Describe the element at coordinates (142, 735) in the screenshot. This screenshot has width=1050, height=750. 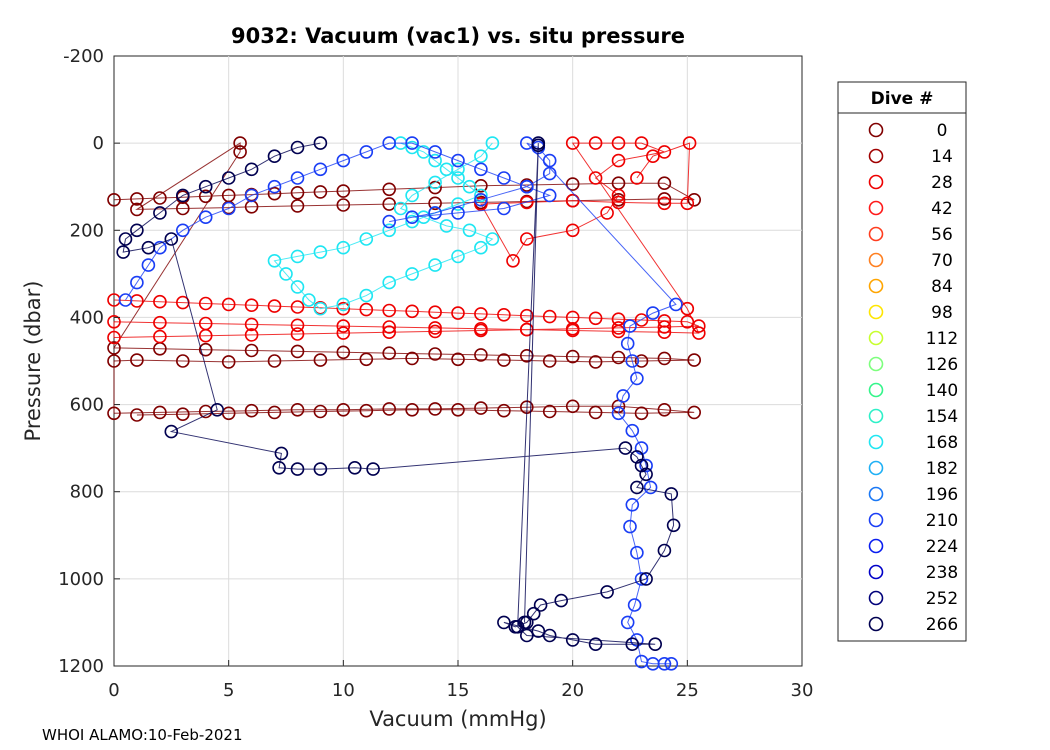
I see `footer-text: WHOI ALAMO:10-Feb-2021` at that location.